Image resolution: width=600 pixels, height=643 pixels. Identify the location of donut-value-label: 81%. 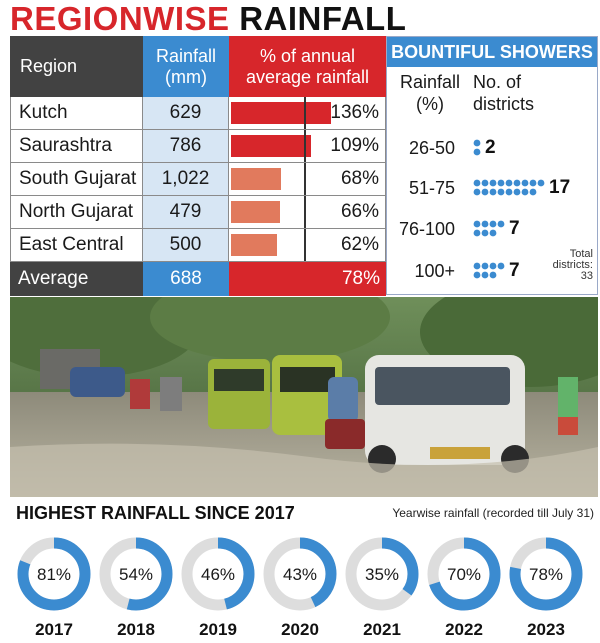
(54, 574).